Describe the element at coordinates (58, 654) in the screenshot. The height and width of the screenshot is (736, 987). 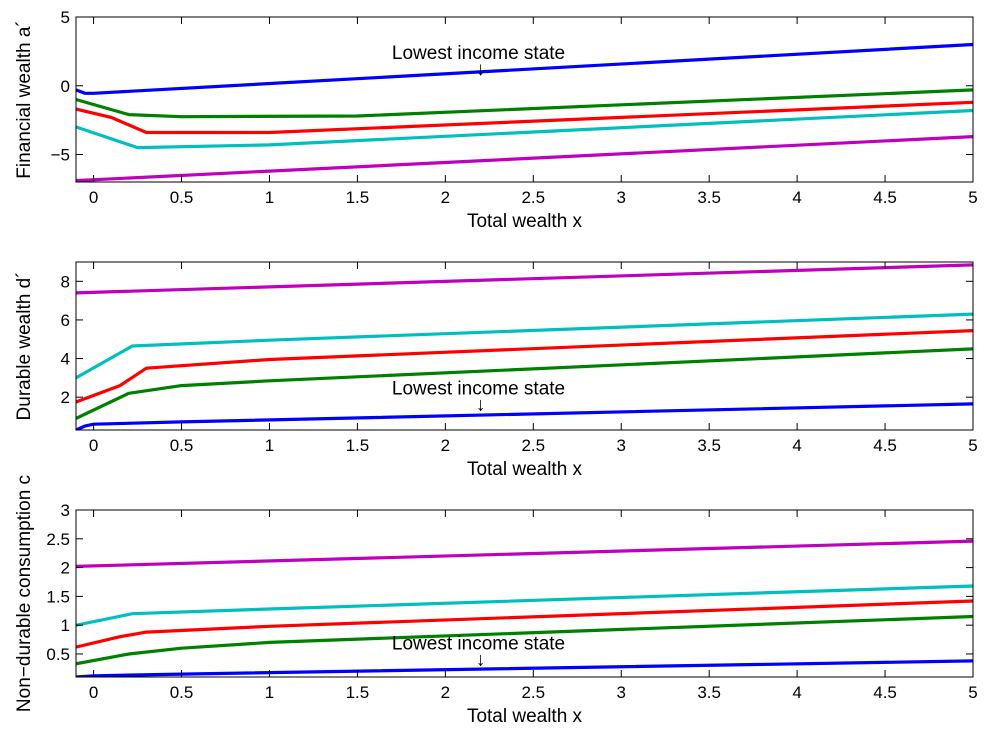
I see `y-tick-label: 0.5` at that location.